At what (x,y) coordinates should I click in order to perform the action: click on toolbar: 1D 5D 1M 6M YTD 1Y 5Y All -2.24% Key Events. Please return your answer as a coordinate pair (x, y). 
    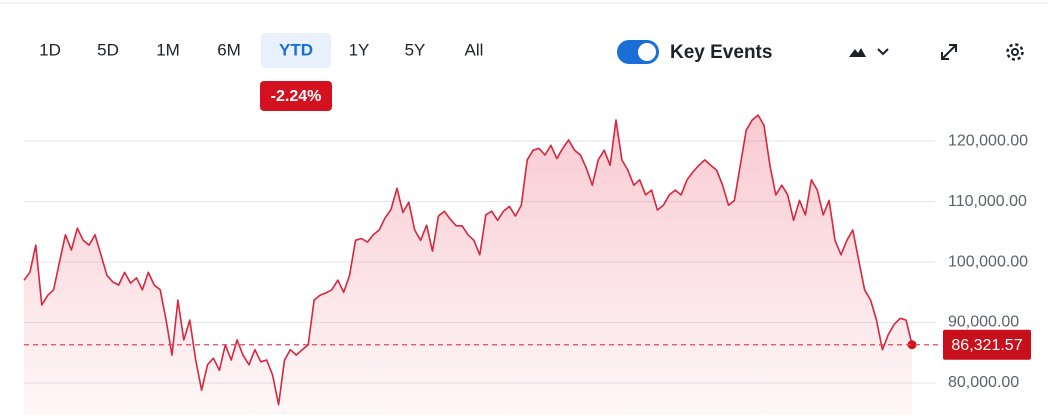
    Looking at the image, I should click on (405, 72).